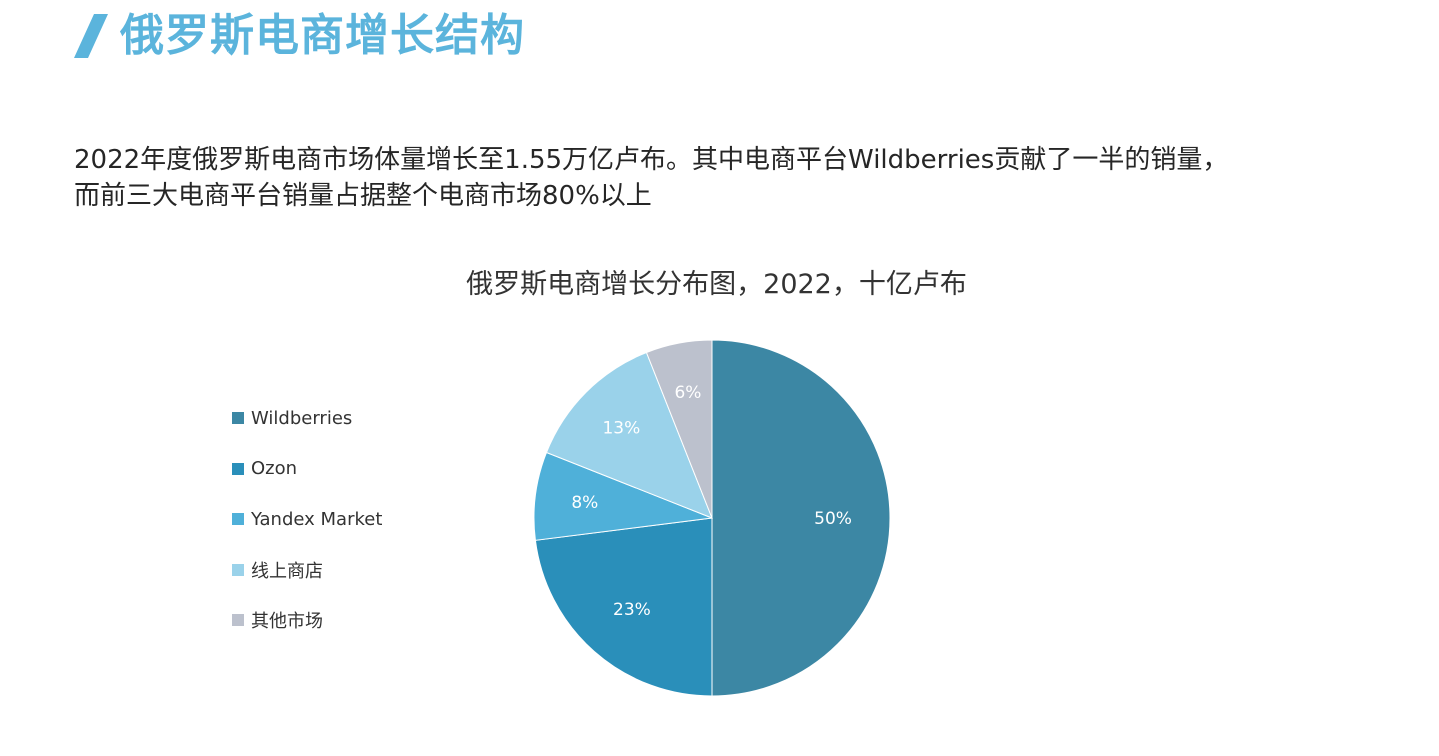  I want to click on slice-label-online-stores: 13%, so click(621, 428).